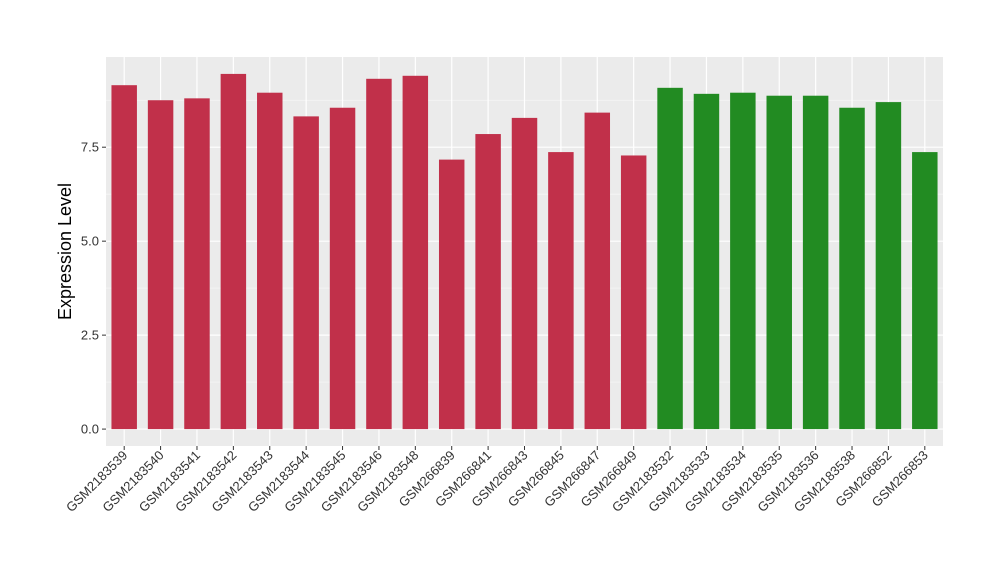  Describe the element at coordinates (779, 262) in the screenshot. I see `bar-GSM2183535` at that location.